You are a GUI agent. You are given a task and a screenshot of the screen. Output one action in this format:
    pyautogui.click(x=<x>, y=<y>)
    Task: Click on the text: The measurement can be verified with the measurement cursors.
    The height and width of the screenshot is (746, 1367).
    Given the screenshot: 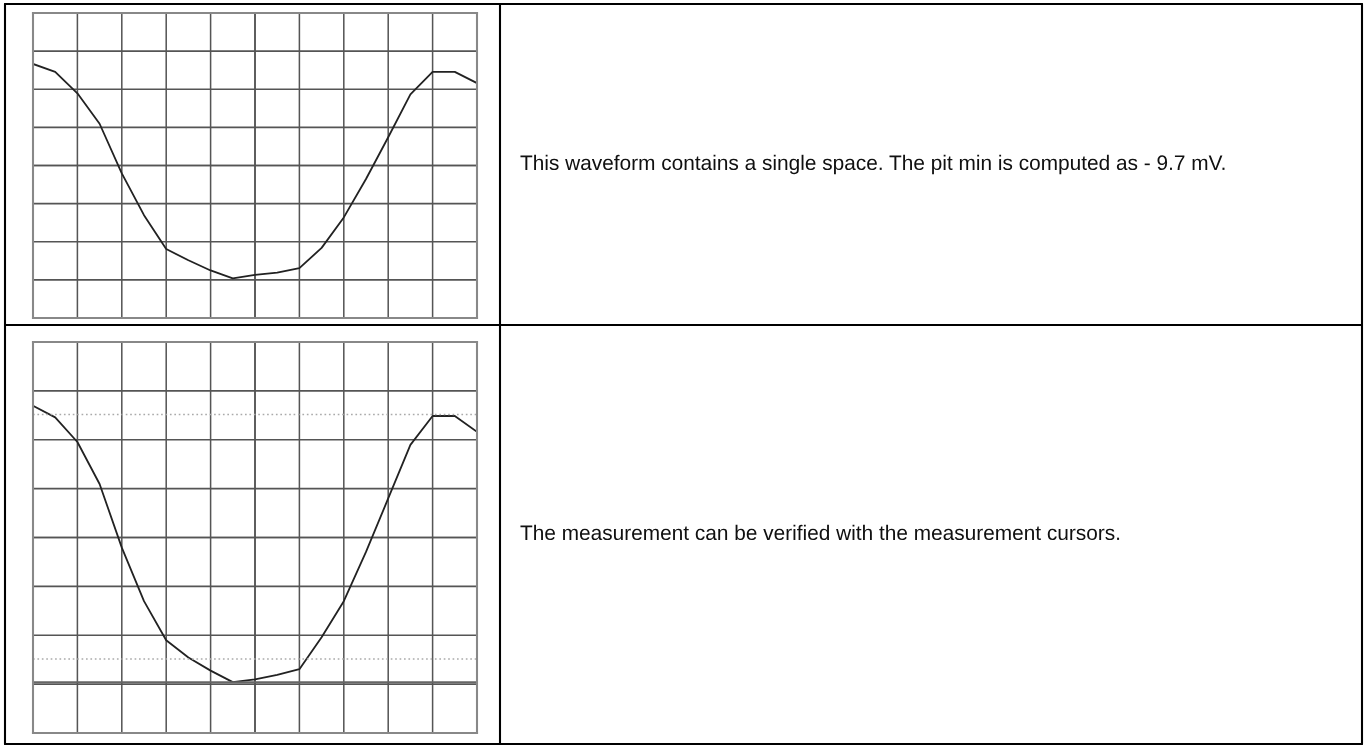 What is the action you would take?
    pyautogui.click(x=820, y=532)
    